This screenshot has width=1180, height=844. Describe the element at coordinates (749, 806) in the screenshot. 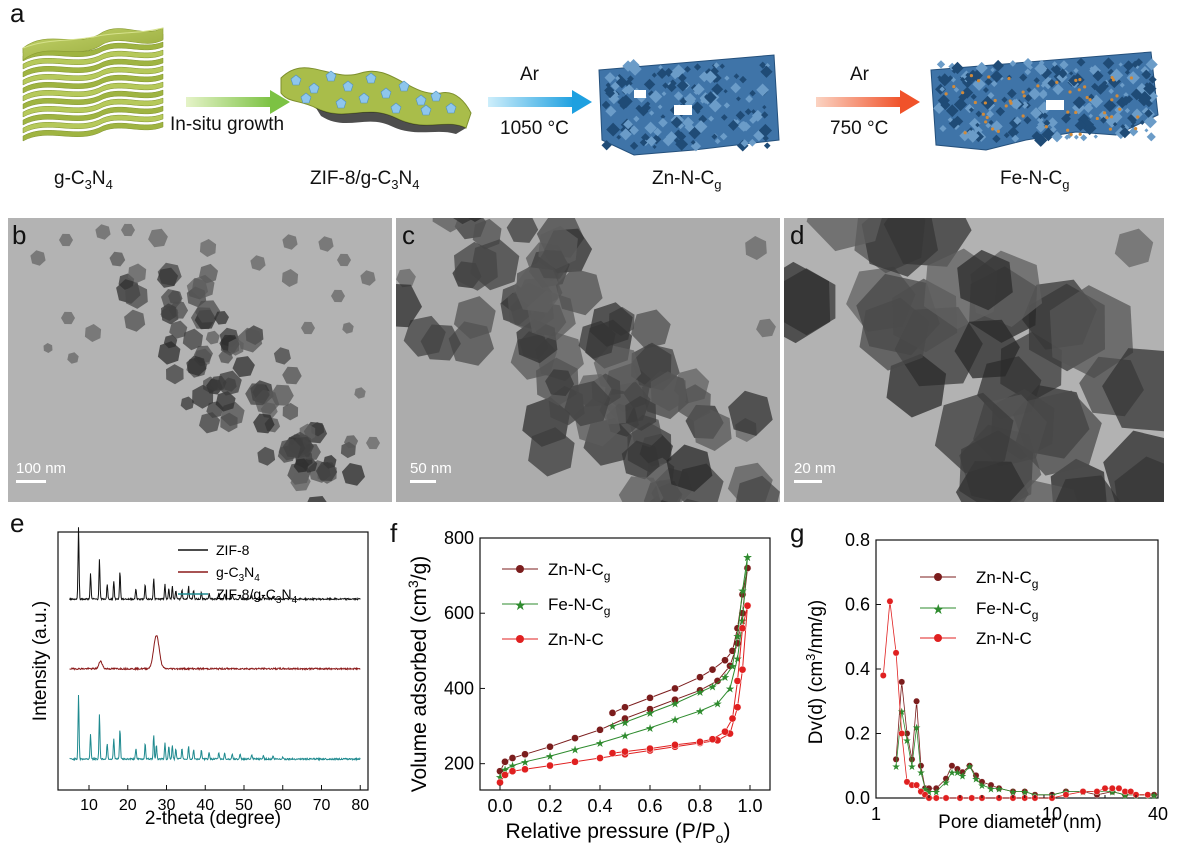

I see `isotherm-x-tick-label: 1.0` at that location.